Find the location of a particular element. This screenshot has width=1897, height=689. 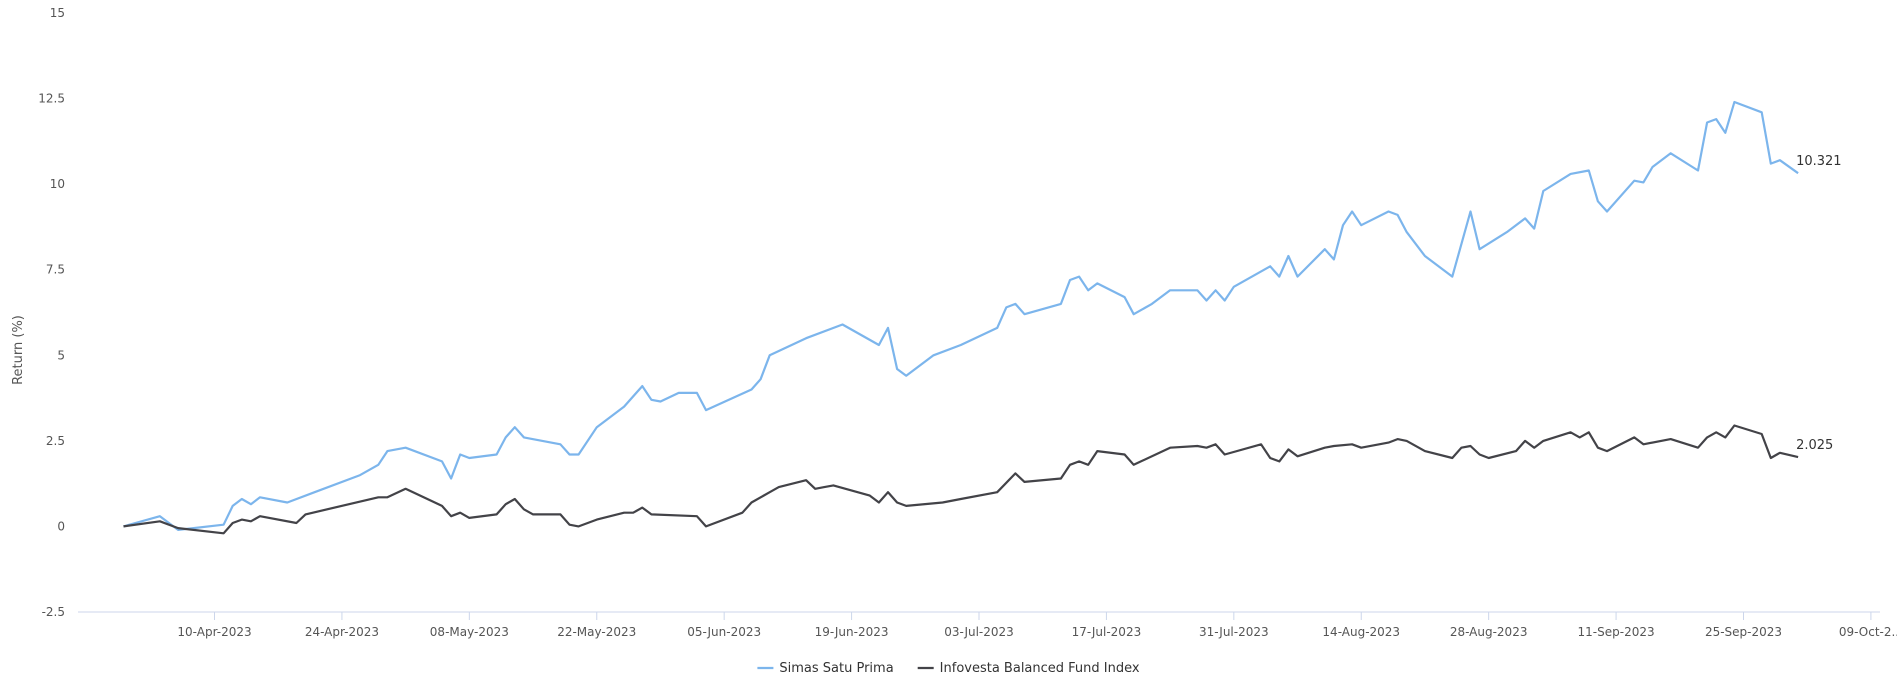

y-tick-label: 0 is located at coordinates (61, 526).